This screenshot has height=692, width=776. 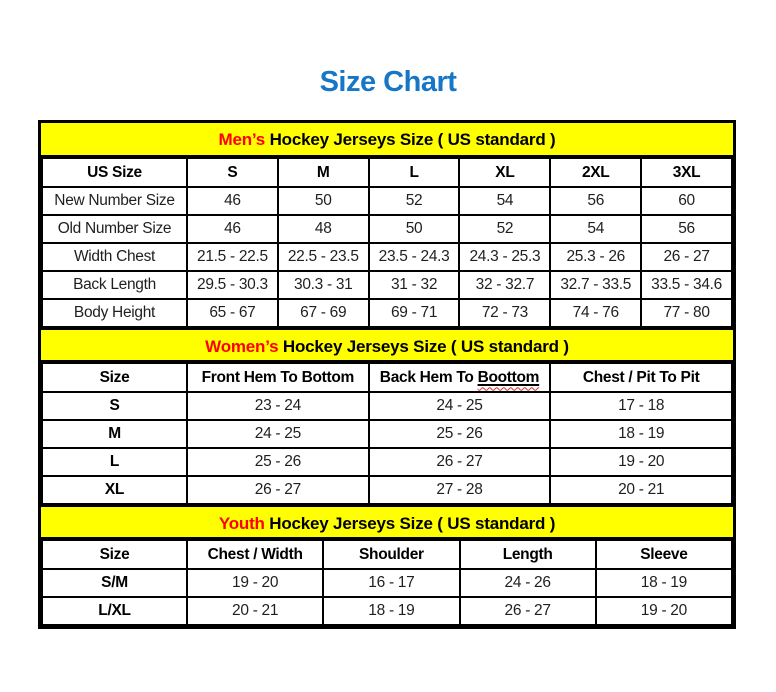 I want to click on column-header: Front Hem To Bottom, so click(x=278, y=377).